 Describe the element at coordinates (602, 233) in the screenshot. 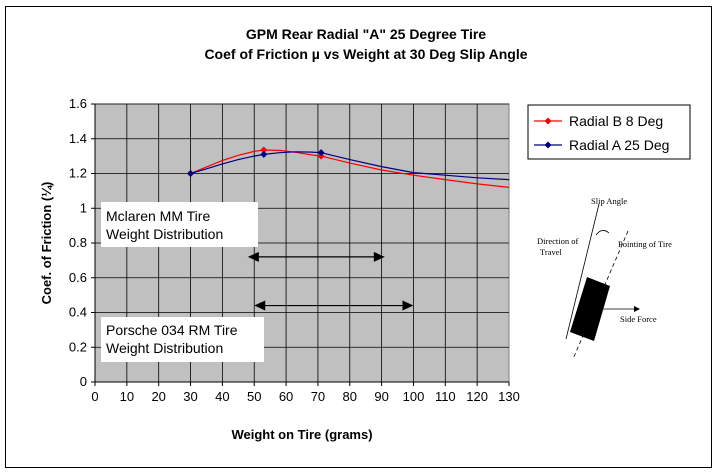

I see `slip-angle-arc` at that location.